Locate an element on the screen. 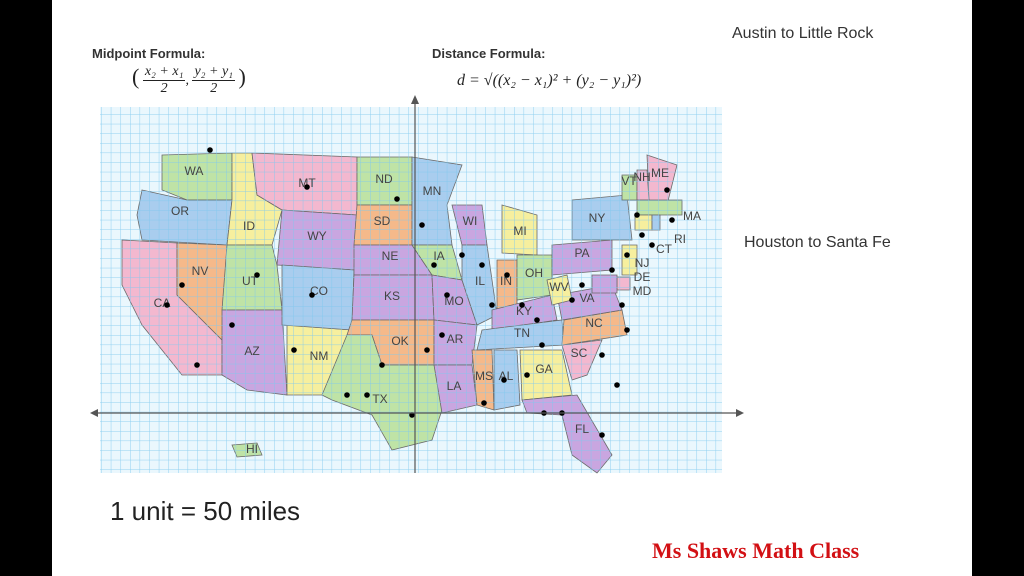 The width and height of the screenshot is (1024, 576). state-label-nh: NH is located at coordinates (641, 177).